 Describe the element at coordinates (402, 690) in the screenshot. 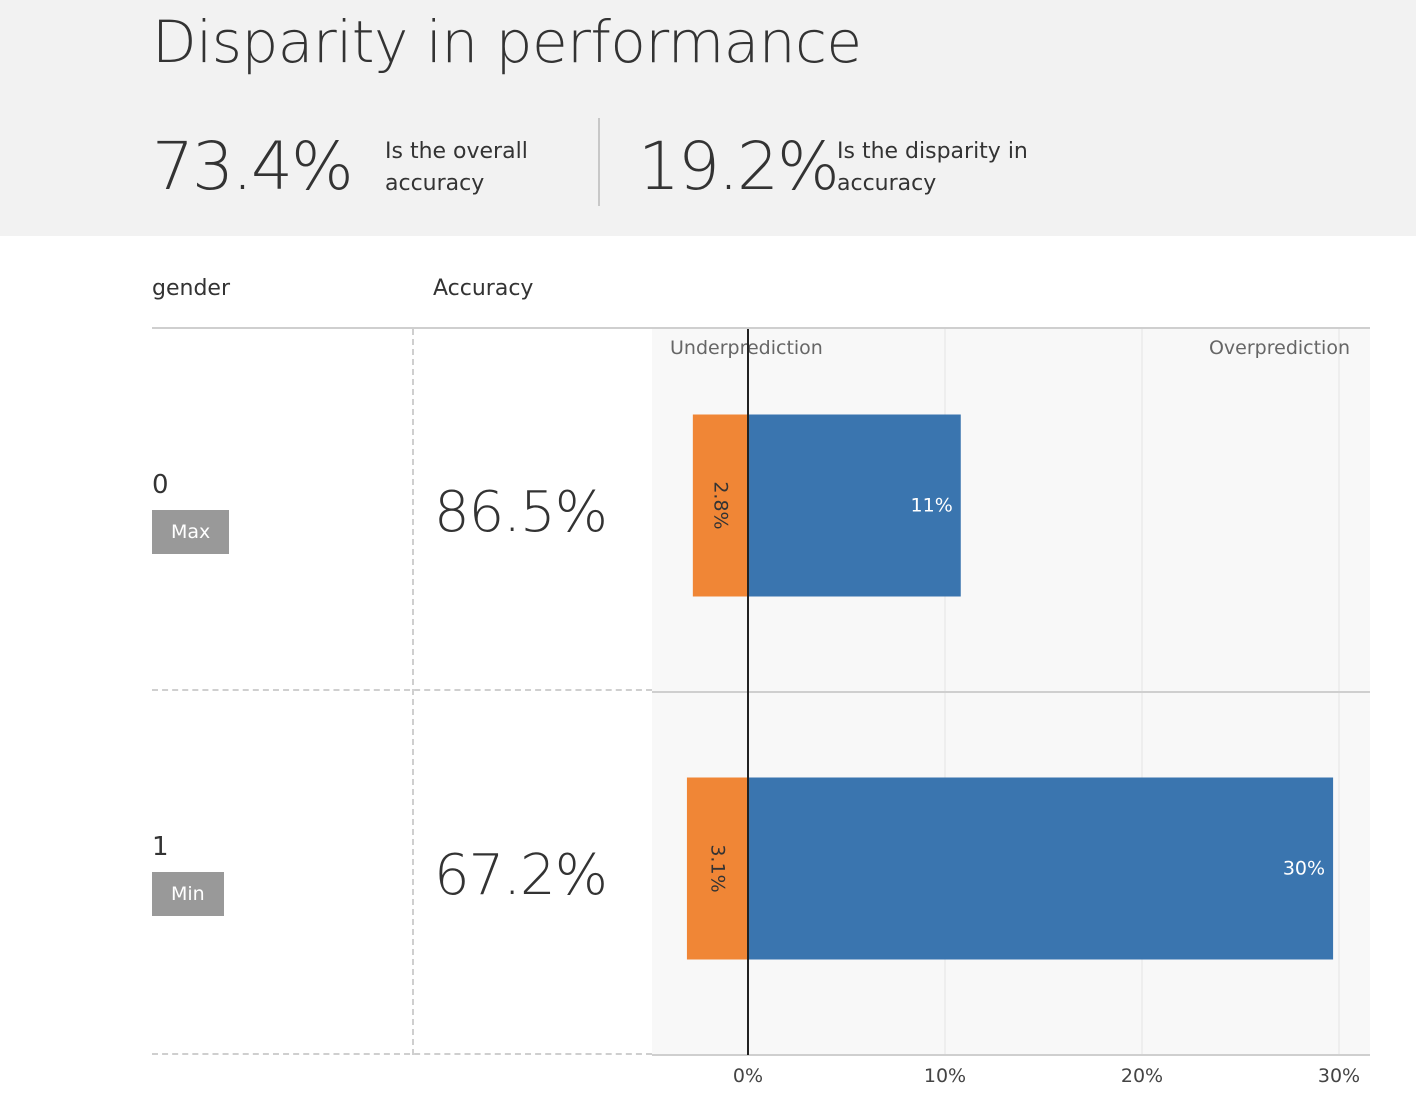

I see `row-divider` at that location.